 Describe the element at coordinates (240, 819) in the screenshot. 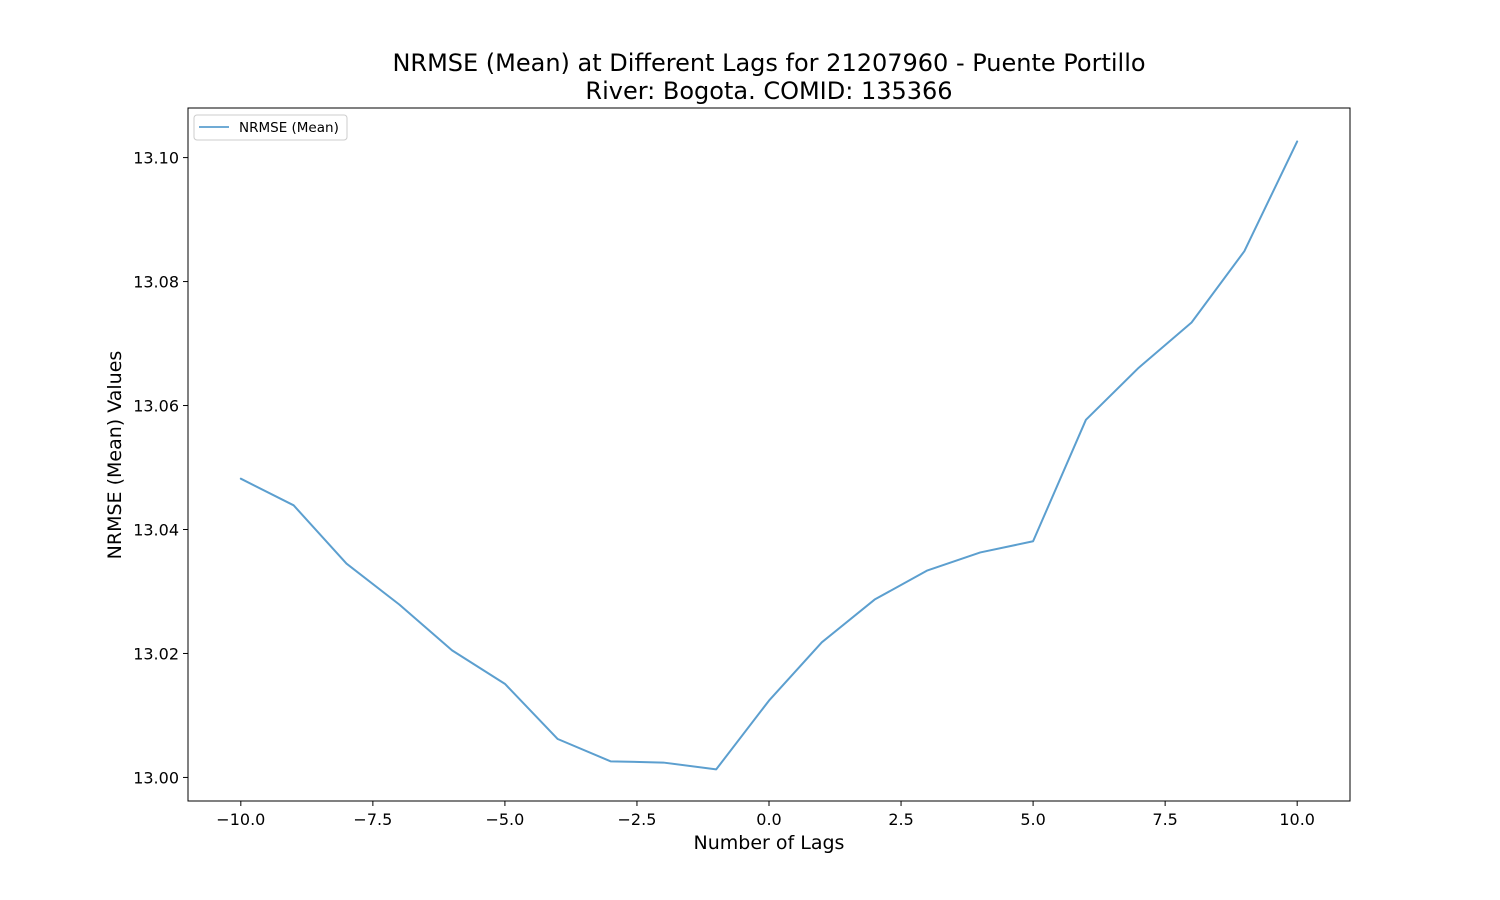

I see `x-tick-label: −10.0` at that location.